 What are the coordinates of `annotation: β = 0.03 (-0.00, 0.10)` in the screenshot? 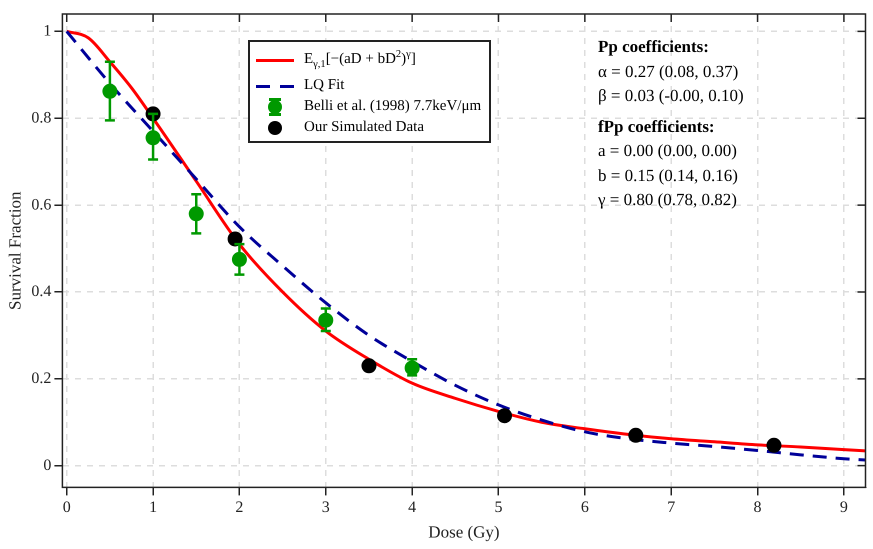 It's located at (671, 96).